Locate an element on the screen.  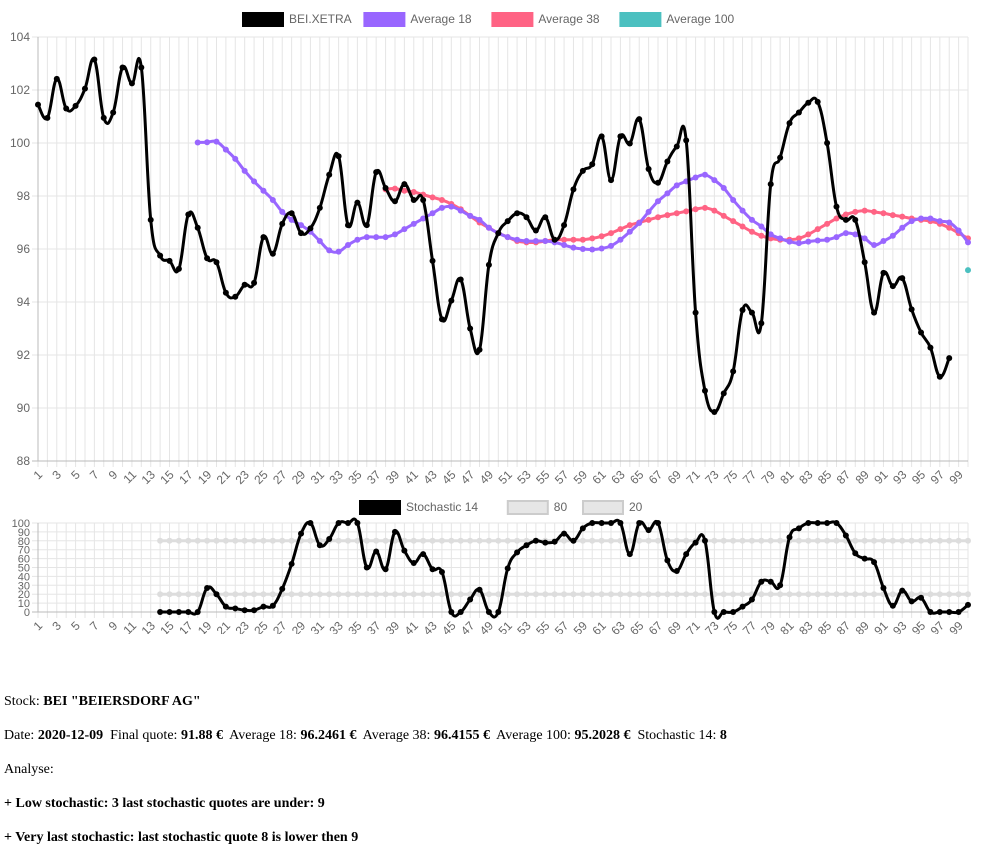
stochastic-legend-label: 80 is located at coordinates (561, 507).